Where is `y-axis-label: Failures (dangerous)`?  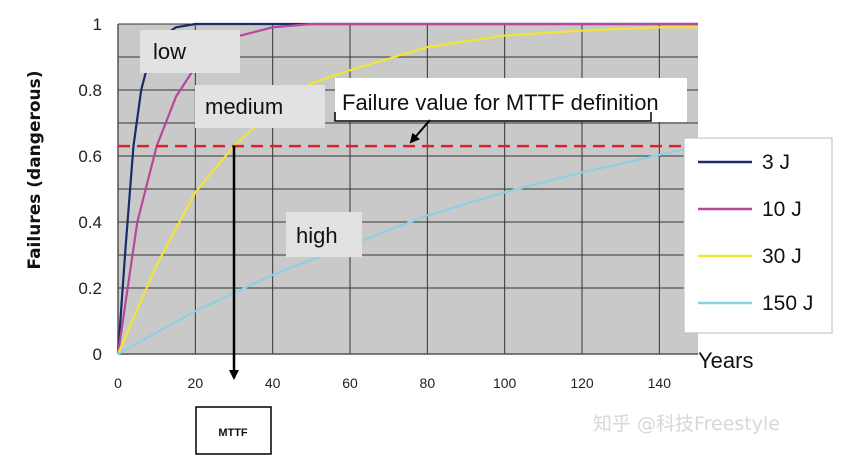 y-axis-label: Failures (dangerous) is located at coordinates (35, 169).